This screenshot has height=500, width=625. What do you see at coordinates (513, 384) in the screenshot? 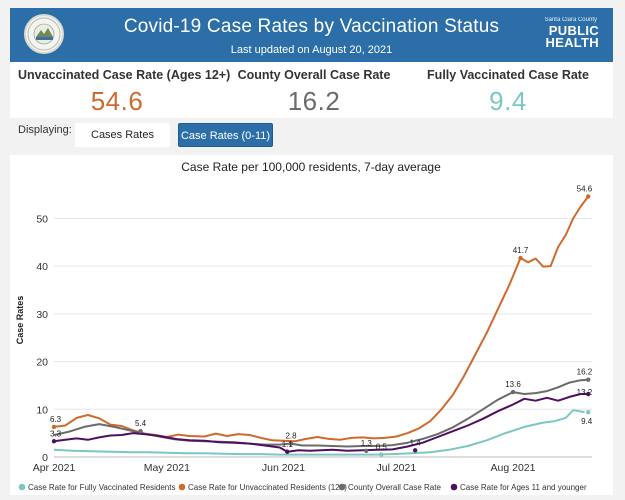
I see `data-label-9: 13.6` at bounding box center [513, 384].